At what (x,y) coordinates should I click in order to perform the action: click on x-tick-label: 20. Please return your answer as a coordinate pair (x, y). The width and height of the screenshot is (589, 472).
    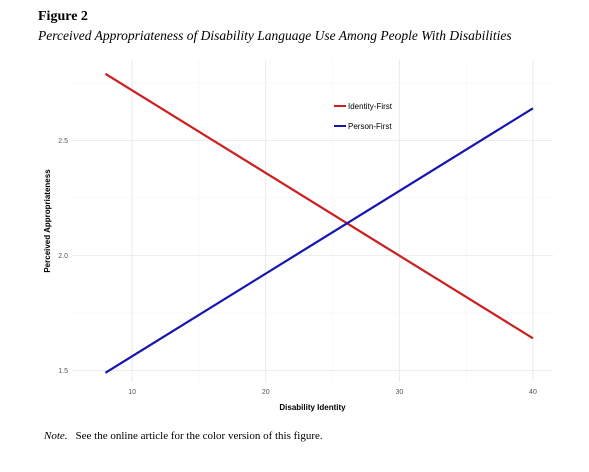
    Looking at the image, I should click on (266, 392).